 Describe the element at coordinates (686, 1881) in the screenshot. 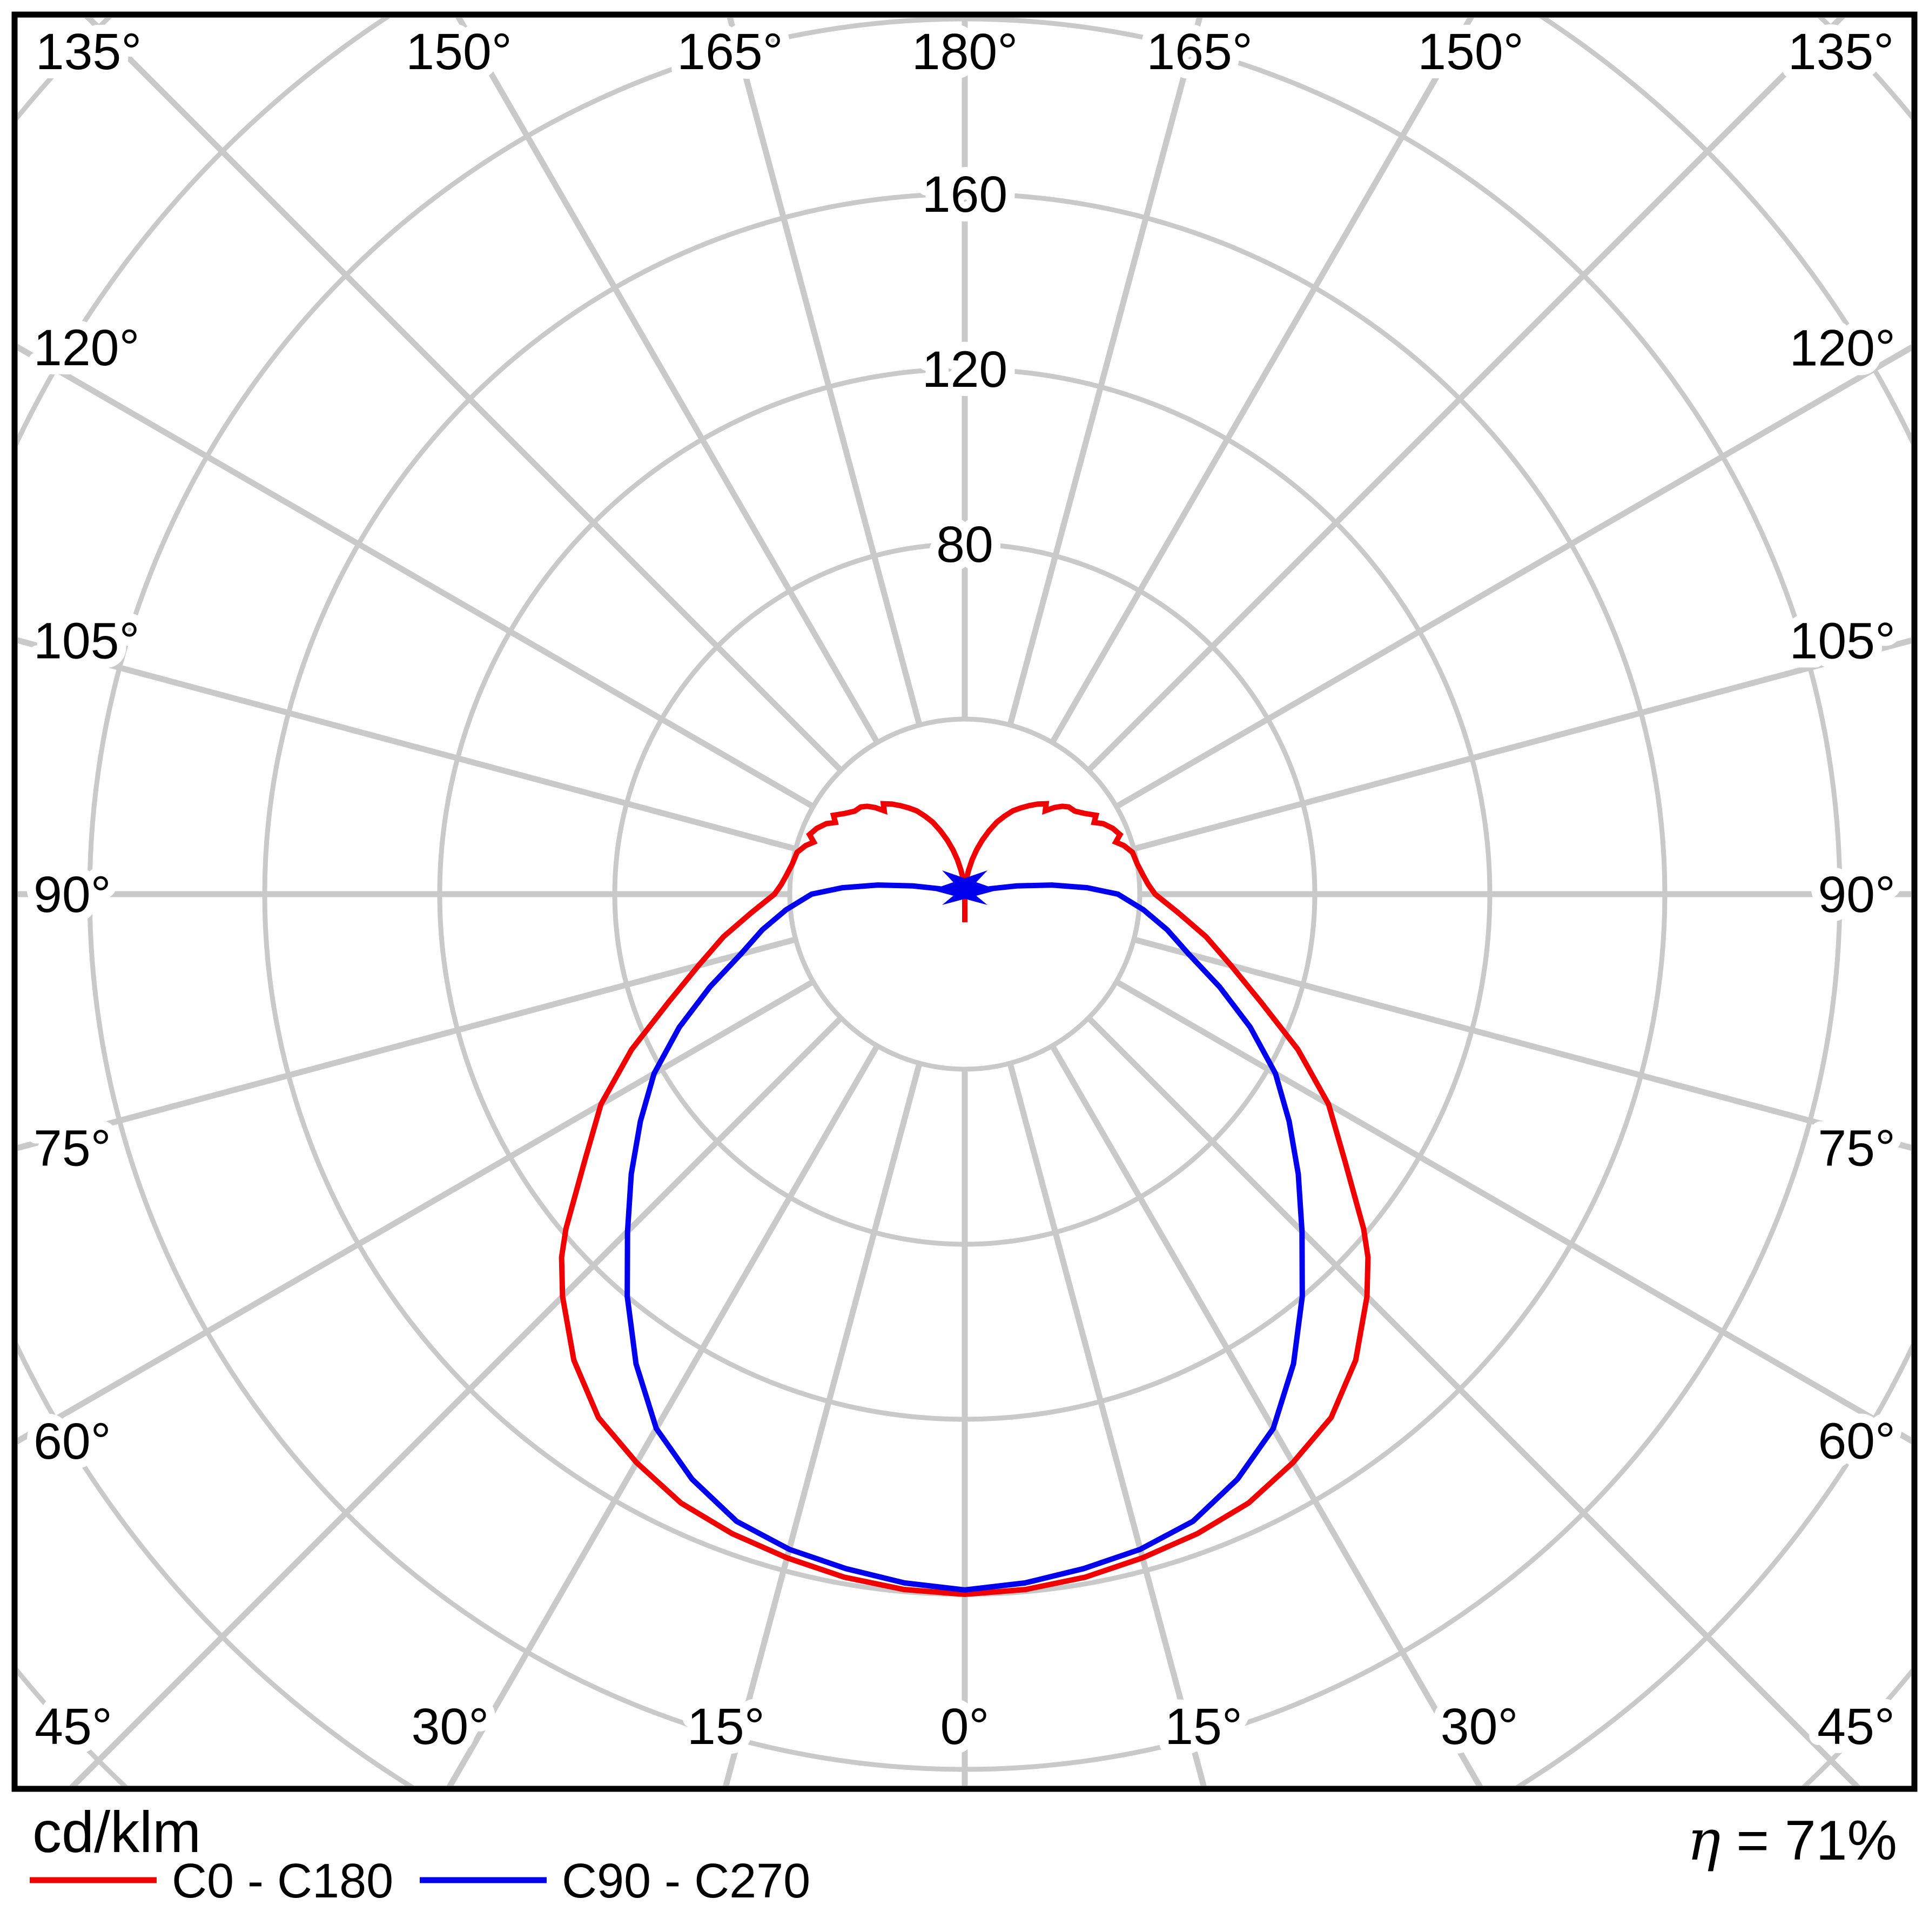

I see `legend-label-c90-c270: C90 - C270` at that location.